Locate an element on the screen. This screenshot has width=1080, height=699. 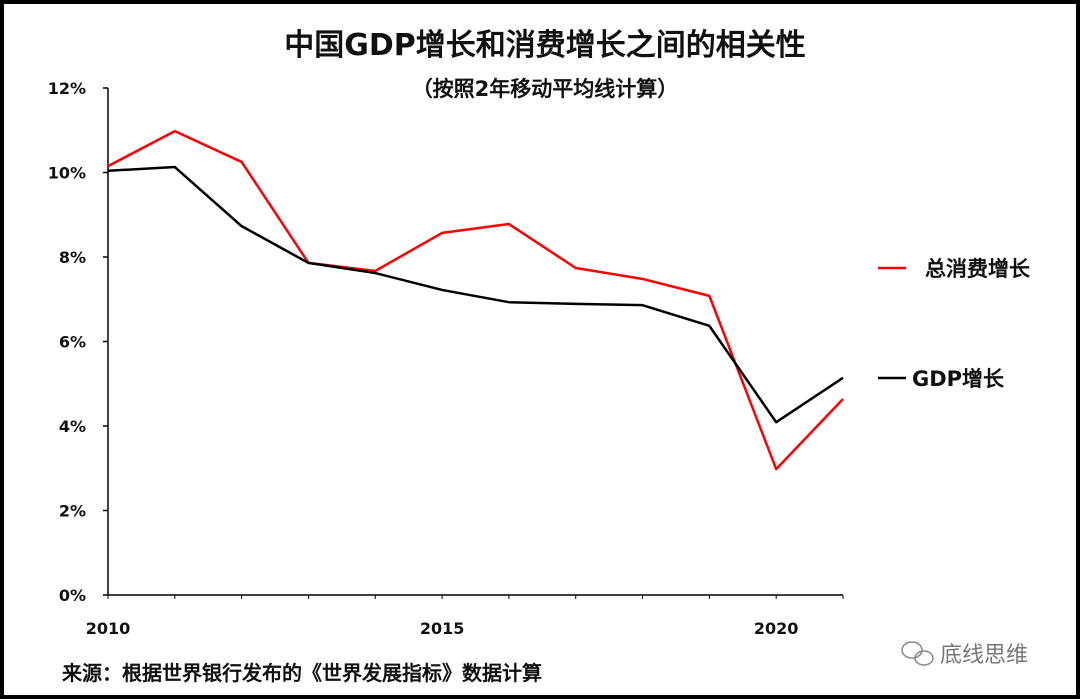
y-tick-label: 6% is located at coordinates (72, 342).